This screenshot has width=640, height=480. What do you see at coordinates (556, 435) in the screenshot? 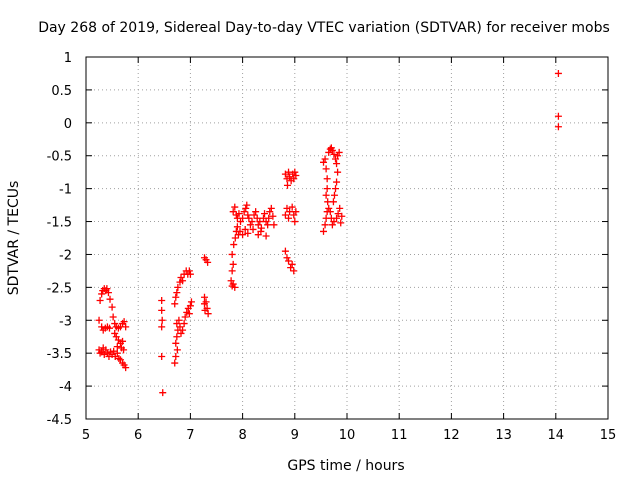
I see `x-tick-label: 14` at bounding box center [556, 435].